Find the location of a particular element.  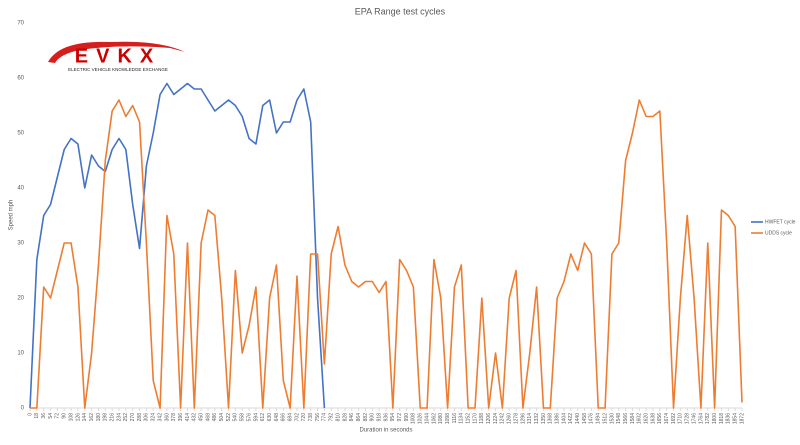

x-tick-label: 1098 is located at coordinates (448, 418).